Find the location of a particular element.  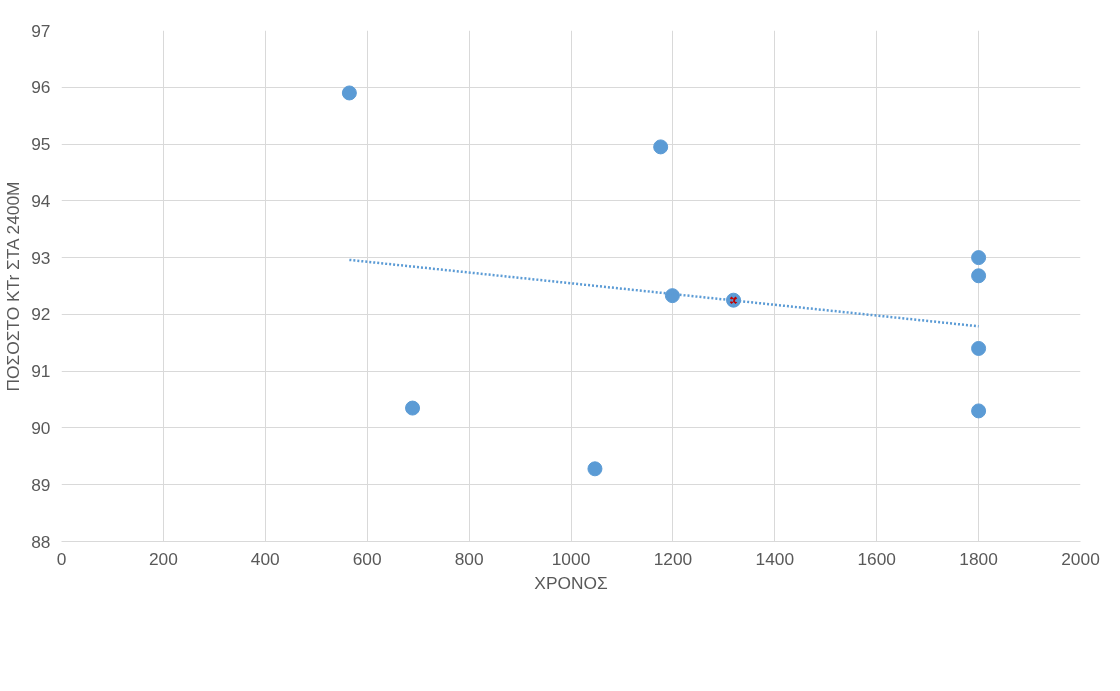

x-tick-label: 600 is located at coordinates (367, 558).